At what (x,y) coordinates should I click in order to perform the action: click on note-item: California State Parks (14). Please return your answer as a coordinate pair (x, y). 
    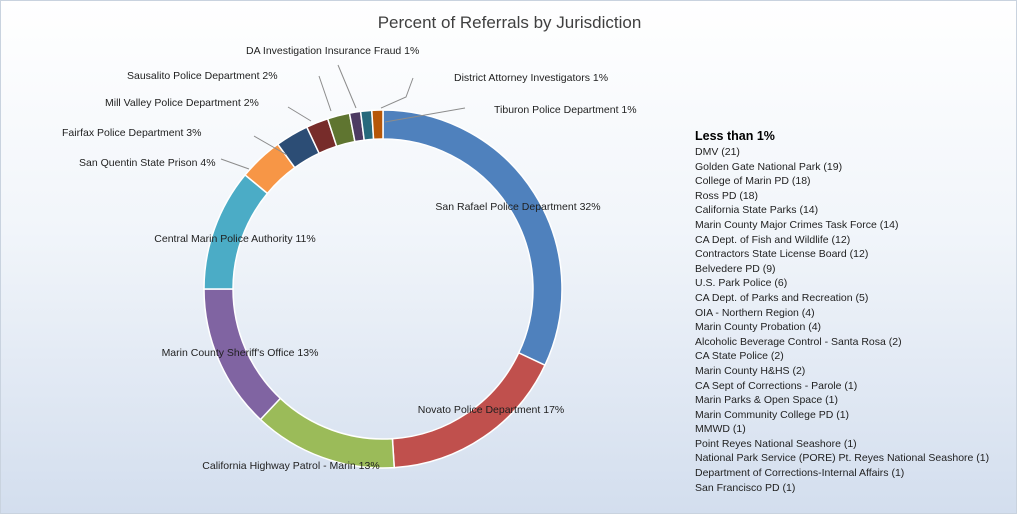
    Looking at the image, I should click on (757, 210).